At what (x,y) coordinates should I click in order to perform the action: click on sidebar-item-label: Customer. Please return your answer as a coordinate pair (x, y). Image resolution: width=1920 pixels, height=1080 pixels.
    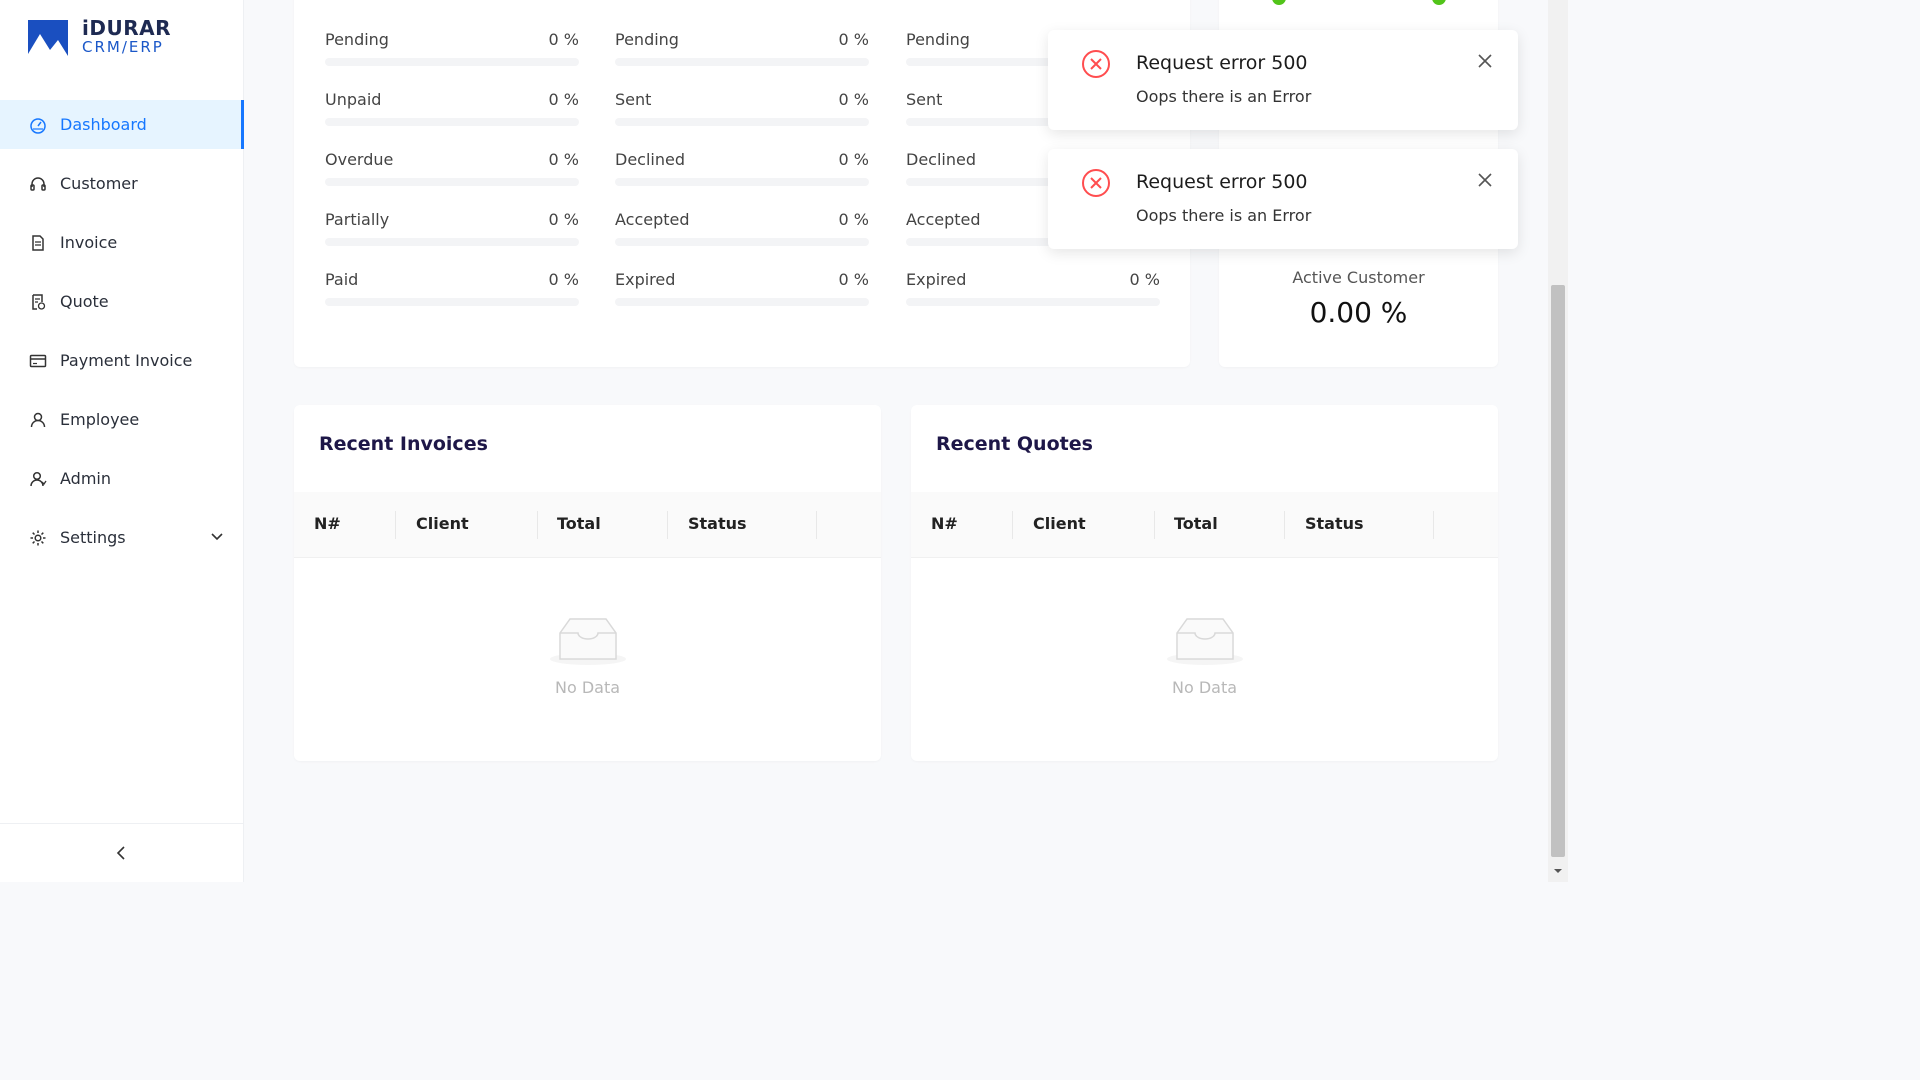
    Looking at the image, I should click on (99, 183).